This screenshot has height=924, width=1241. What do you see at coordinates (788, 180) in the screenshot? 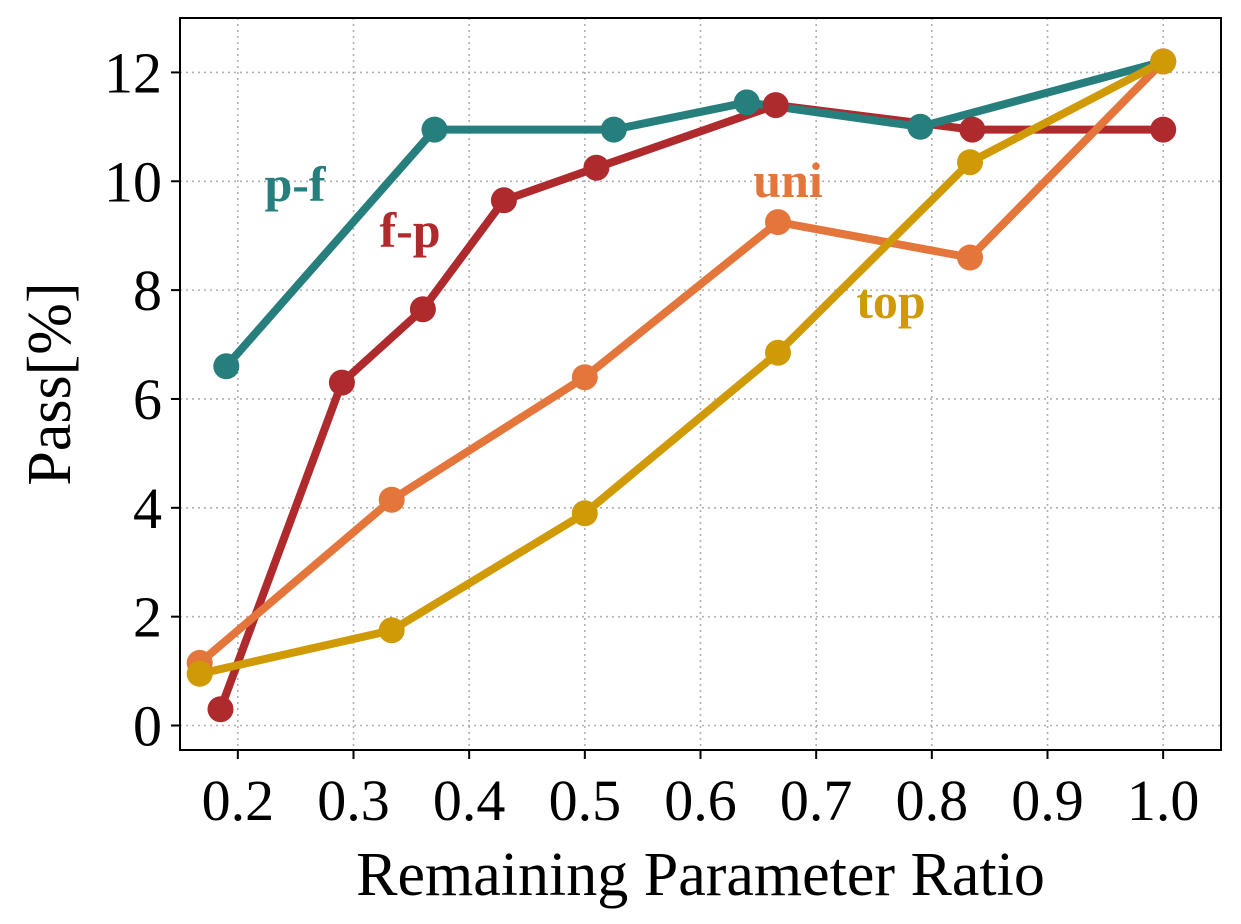
I see `series-label-uni: uni` at bounding box center [788, 180].